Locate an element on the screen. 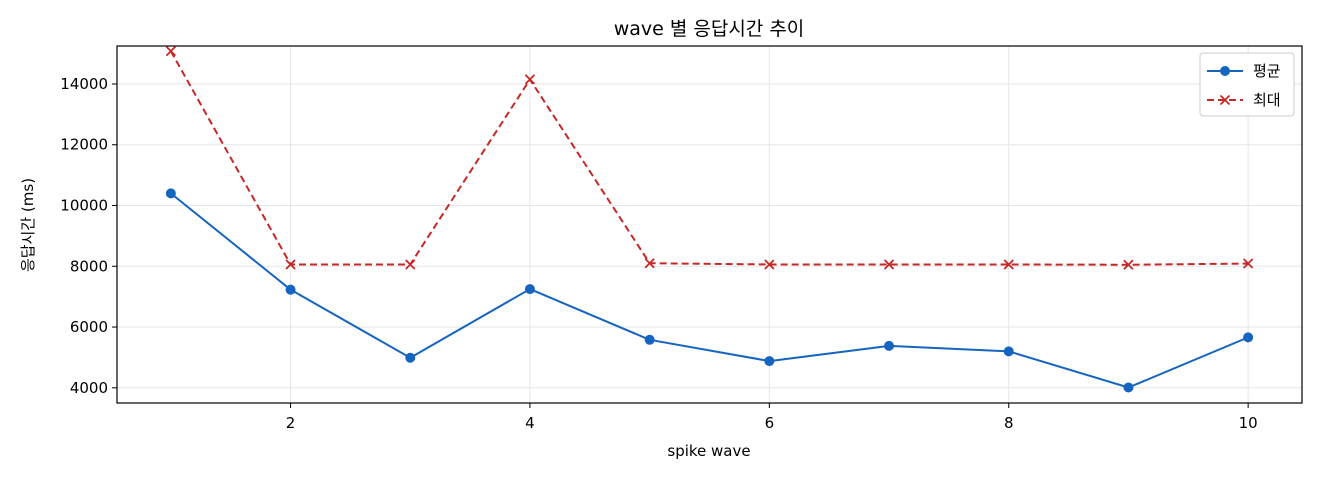 The image size is (1320, 480). y-tick-label: 14000 is located at coordinates (84, 84).